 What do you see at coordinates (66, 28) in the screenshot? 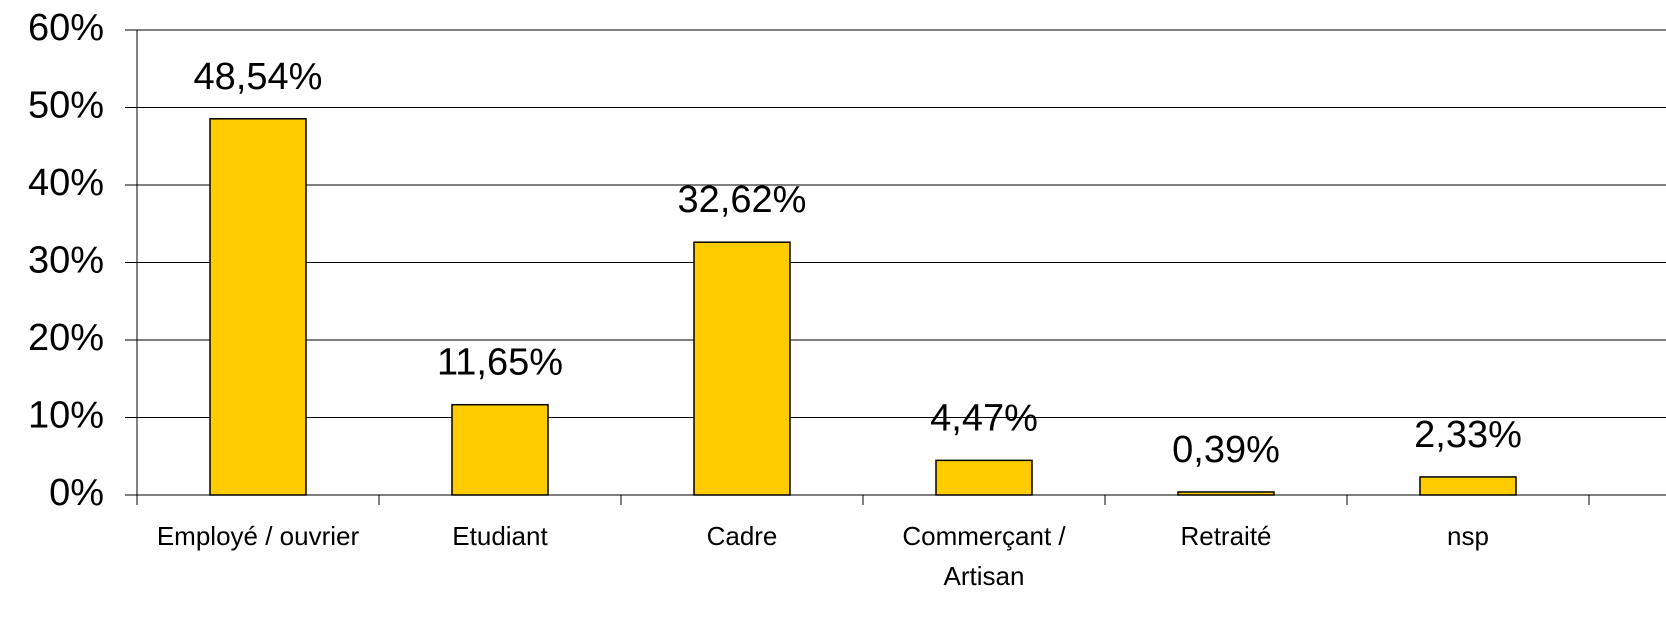
I see `y-tick-label: 60%` at bounding box center [66, 28].